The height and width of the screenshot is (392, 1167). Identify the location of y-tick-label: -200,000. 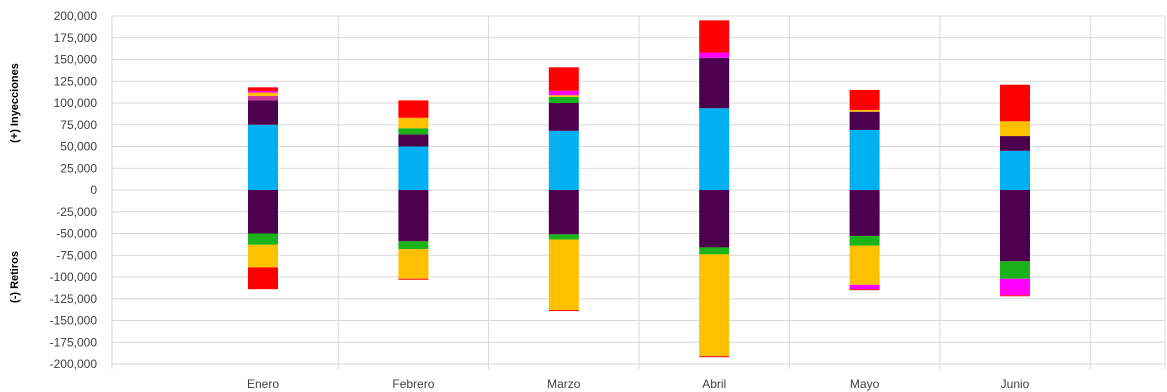
(74, 364).